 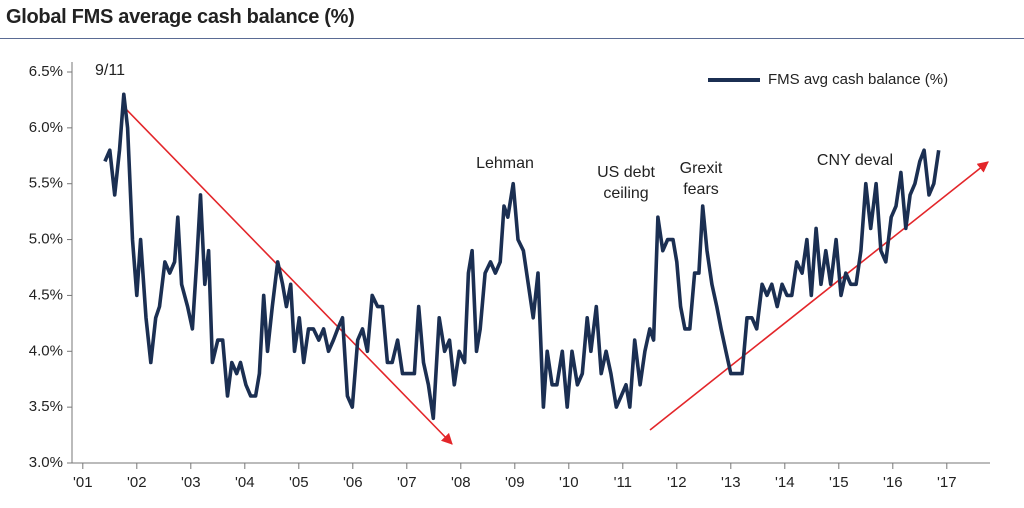 What do you see at coordinates (407, 482) in the screenshot?
I see `x-tick-label: '07` at bounding box center [407, 482].